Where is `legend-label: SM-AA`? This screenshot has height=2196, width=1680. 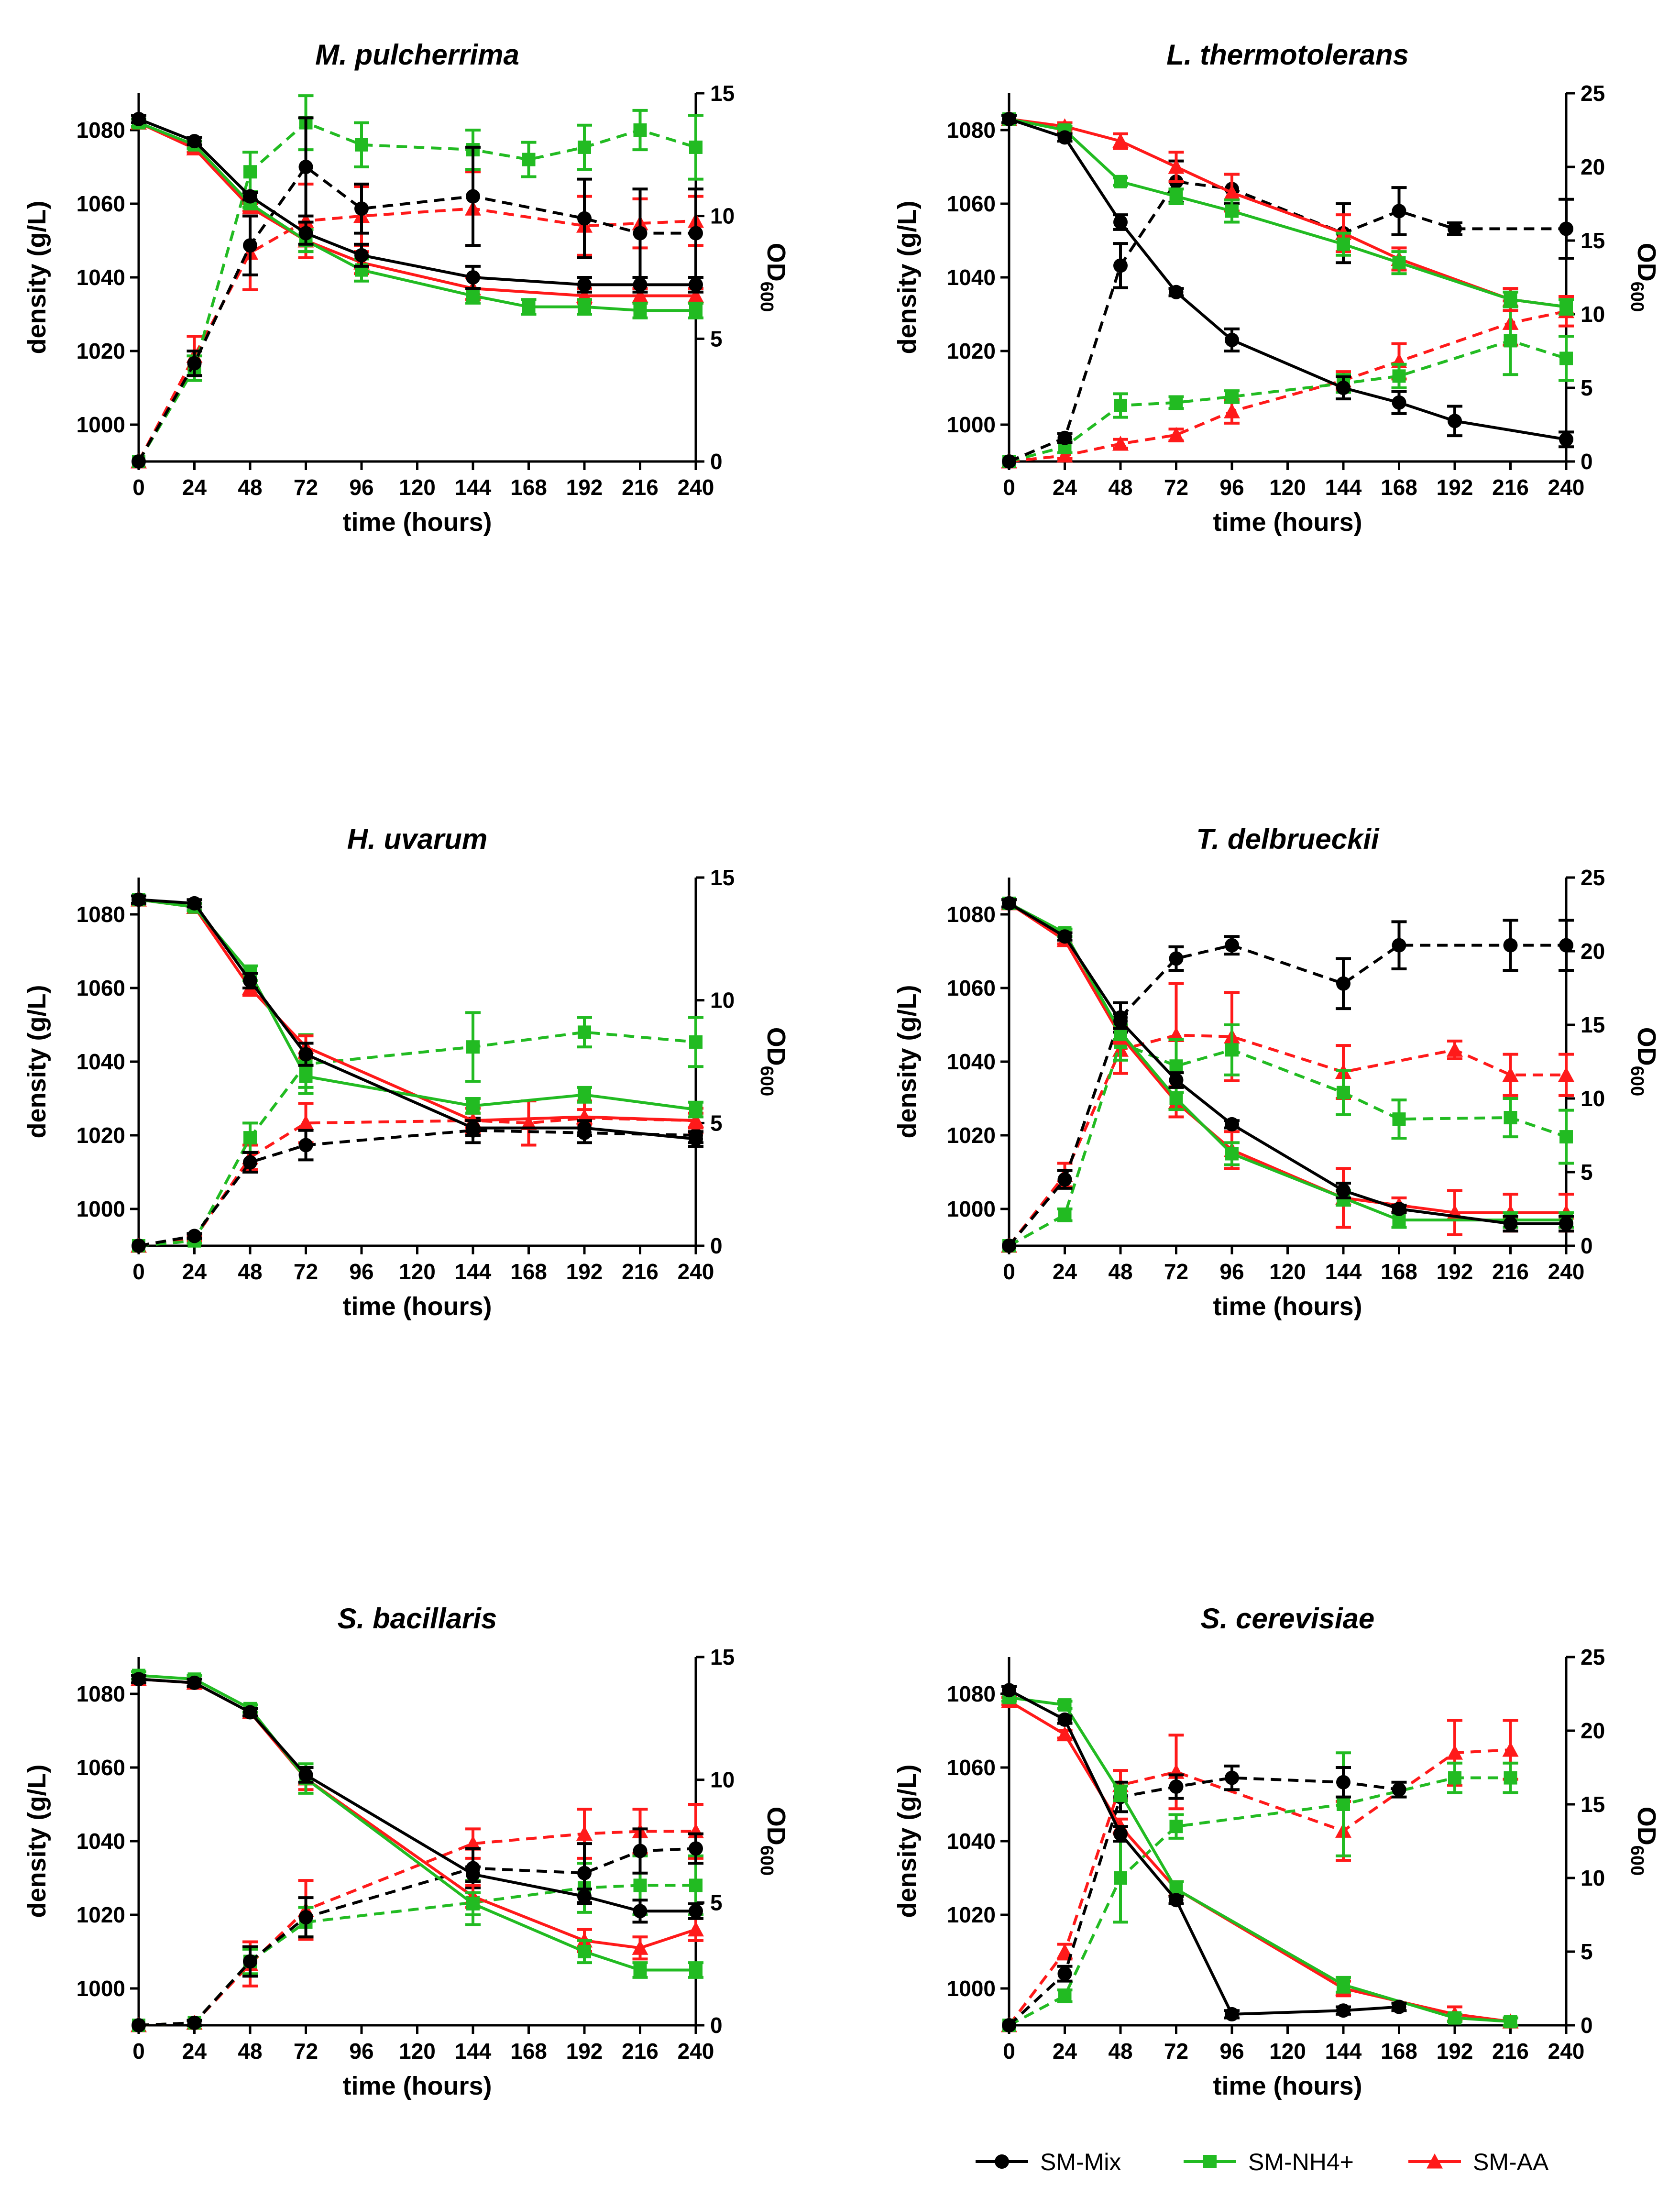 legend-label: SM-AA is located at coordinates (1511, 2162).